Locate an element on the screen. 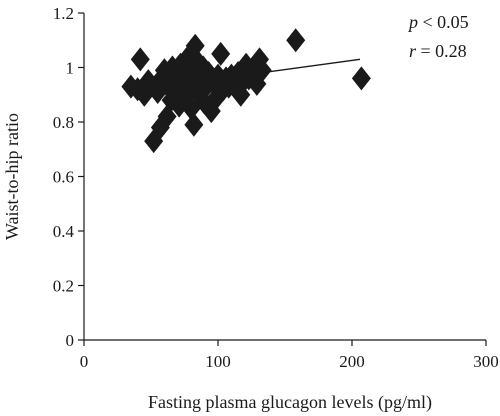 The height and width of the screenshot is (416, 500). r-value-text: = 0.28 is located at coordinates (441, 51).